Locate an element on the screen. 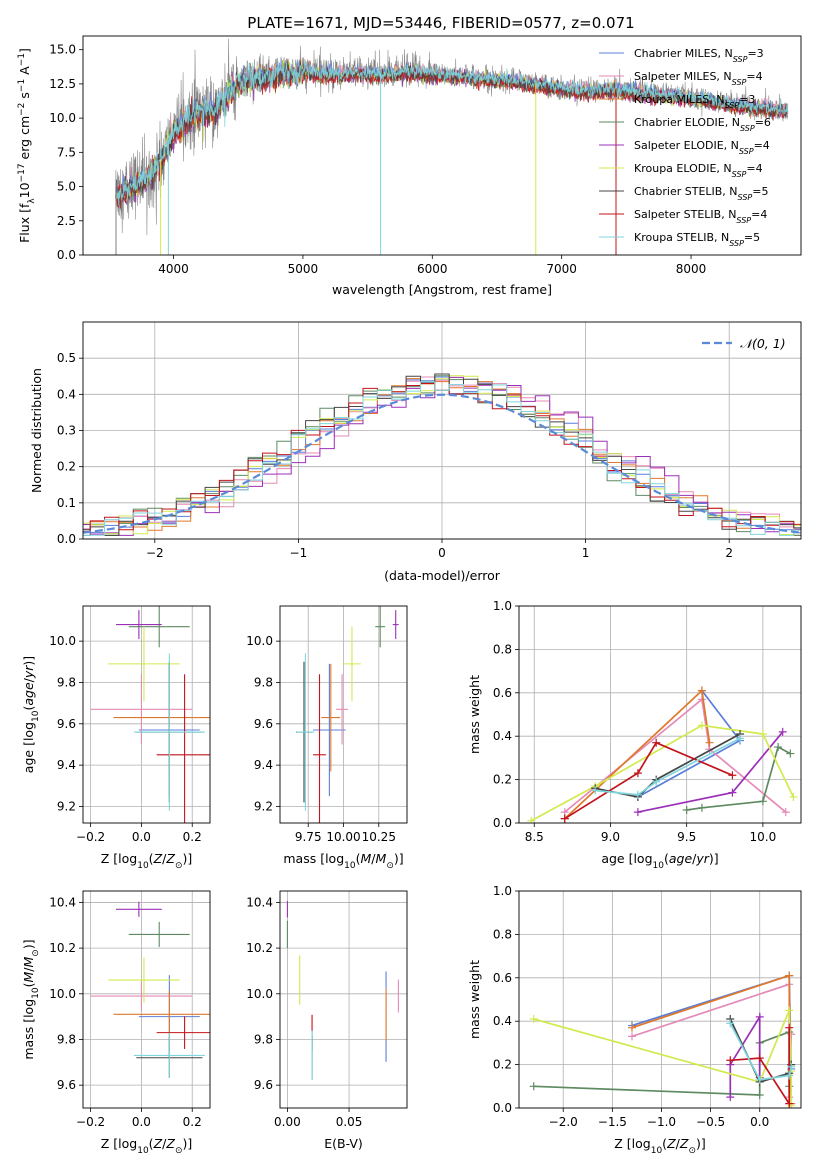 The image size is (819, 1174). y-tick-label: 9.4 is located at coordinates (66, 765).